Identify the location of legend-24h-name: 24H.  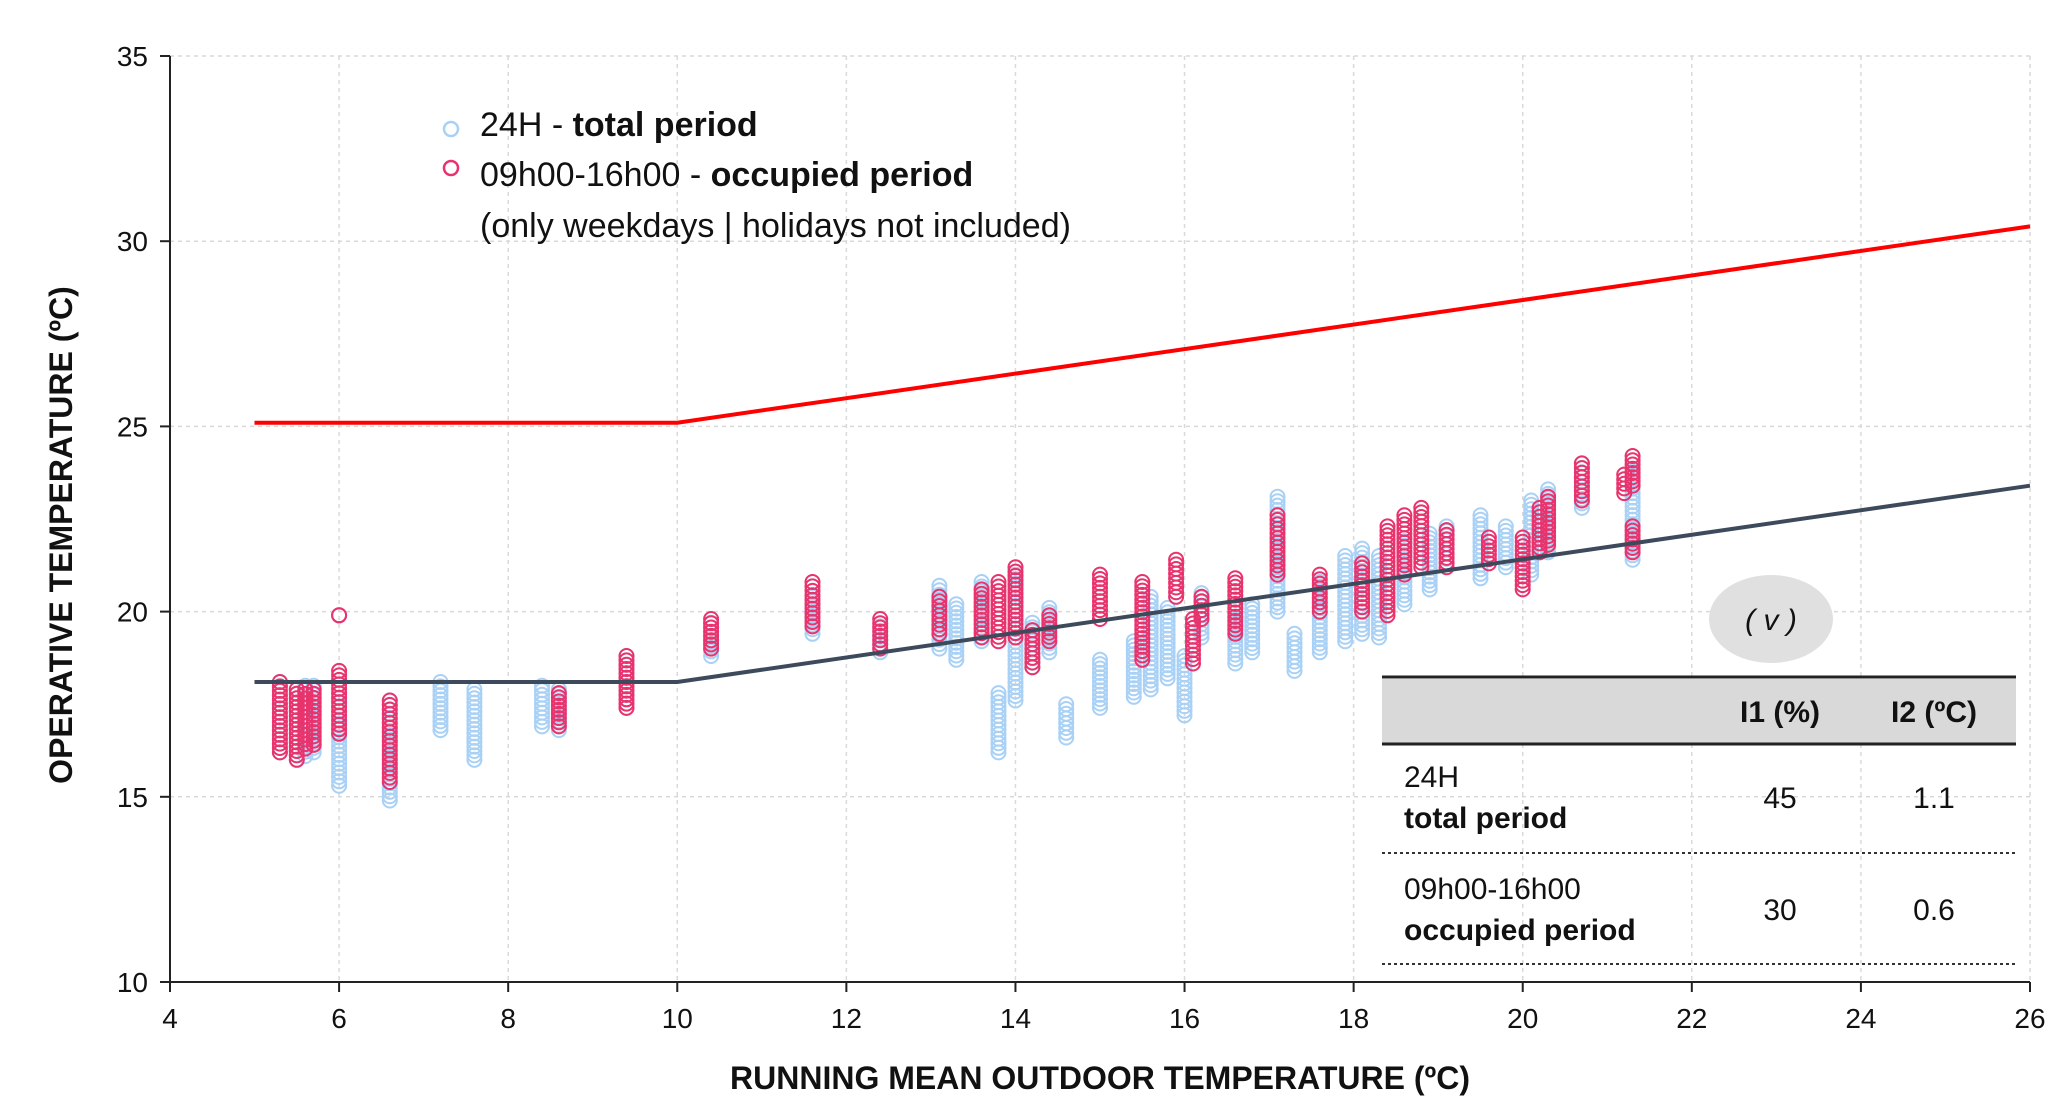
(511, 125).